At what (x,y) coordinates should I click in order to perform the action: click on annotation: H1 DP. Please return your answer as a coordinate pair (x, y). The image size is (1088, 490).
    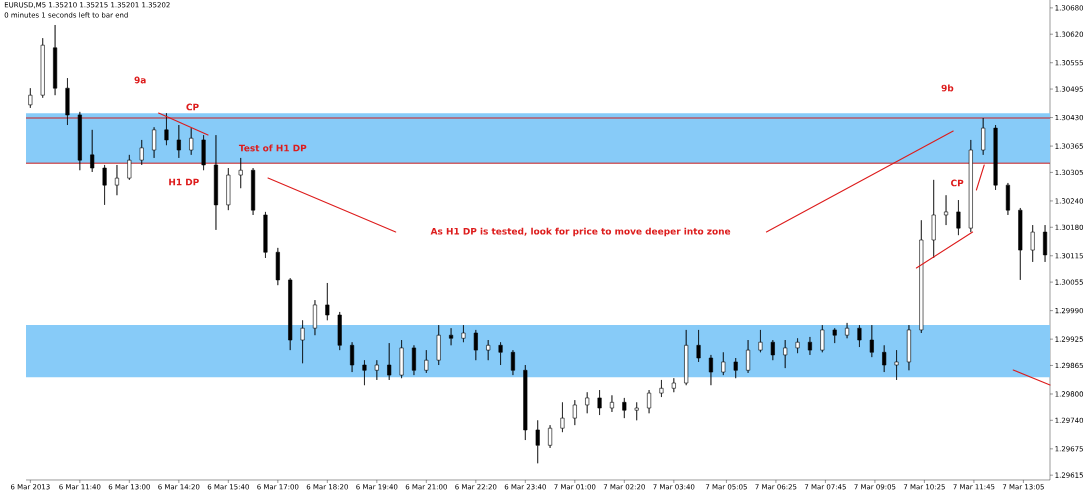
    Looking at the image, I should click on (184, 182).